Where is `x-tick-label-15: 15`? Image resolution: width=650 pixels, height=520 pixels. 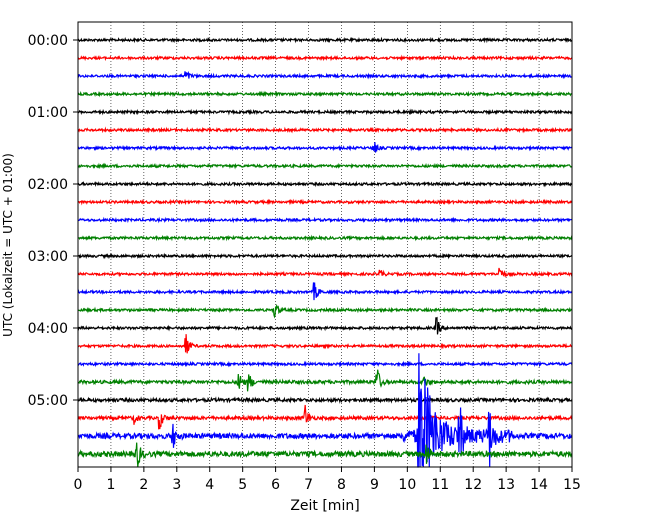
x-tick-label-15: 15 is located at coordinates (572, 485).